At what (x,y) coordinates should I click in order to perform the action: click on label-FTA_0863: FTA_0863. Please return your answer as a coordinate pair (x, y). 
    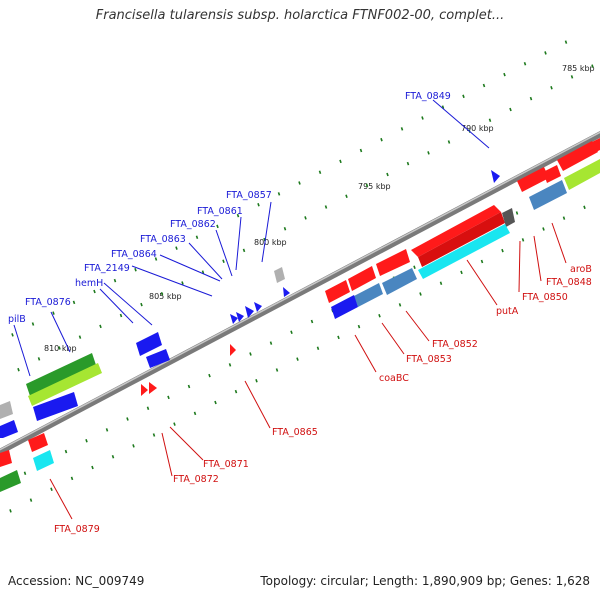
    Looking at the image, I should click on (163, 239).